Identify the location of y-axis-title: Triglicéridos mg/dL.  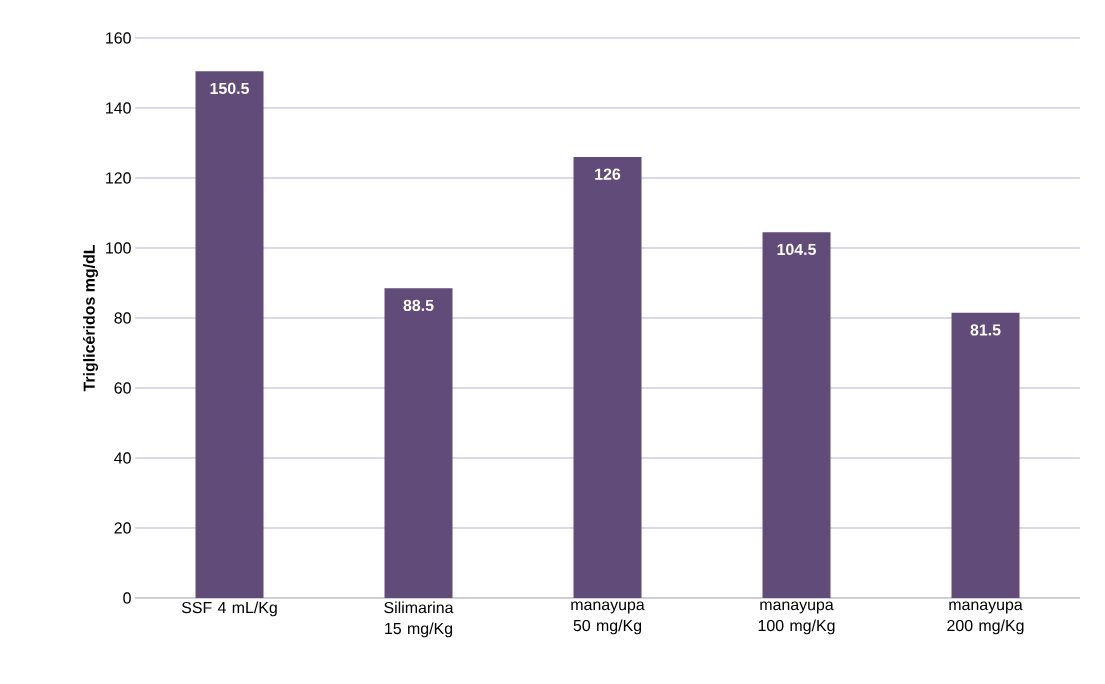
(90, 318).